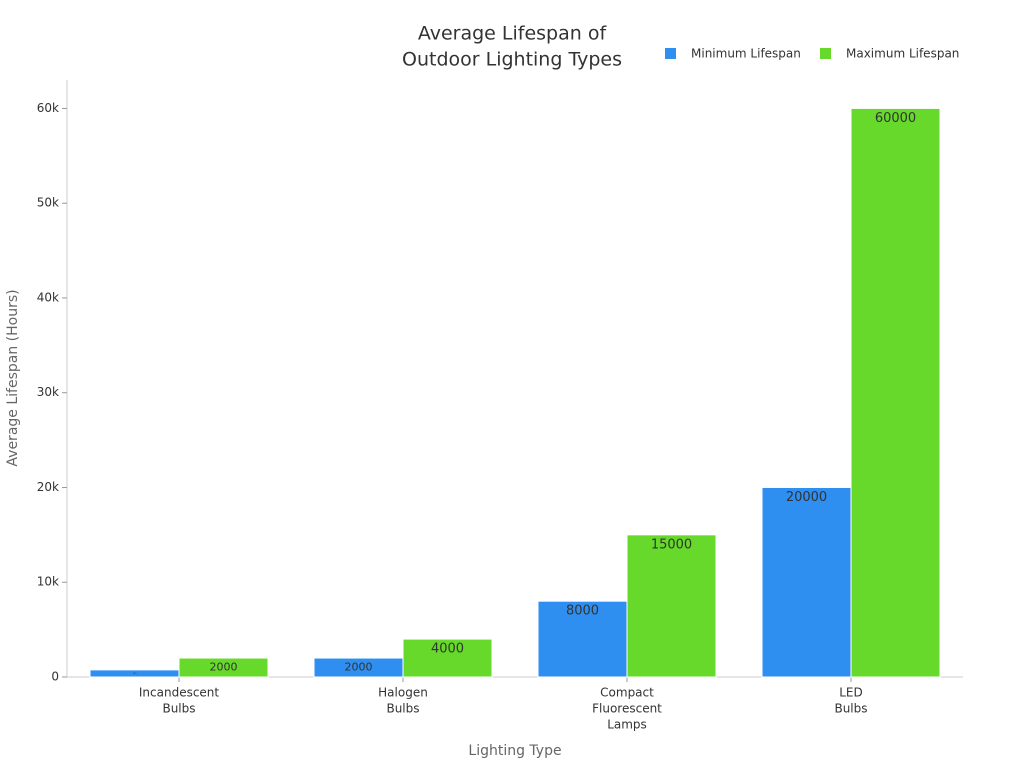  What do you see at coordinates (627, 693) in the screenshot?
I see `x-tick-label: Compact` at bounding box center [627, 693].